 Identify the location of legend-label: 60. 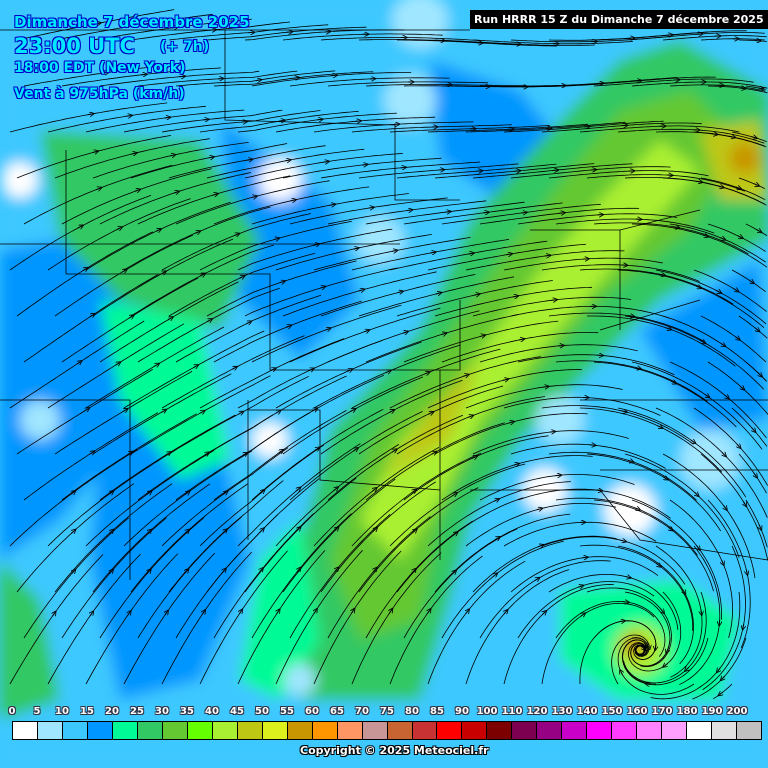
(312, 711).